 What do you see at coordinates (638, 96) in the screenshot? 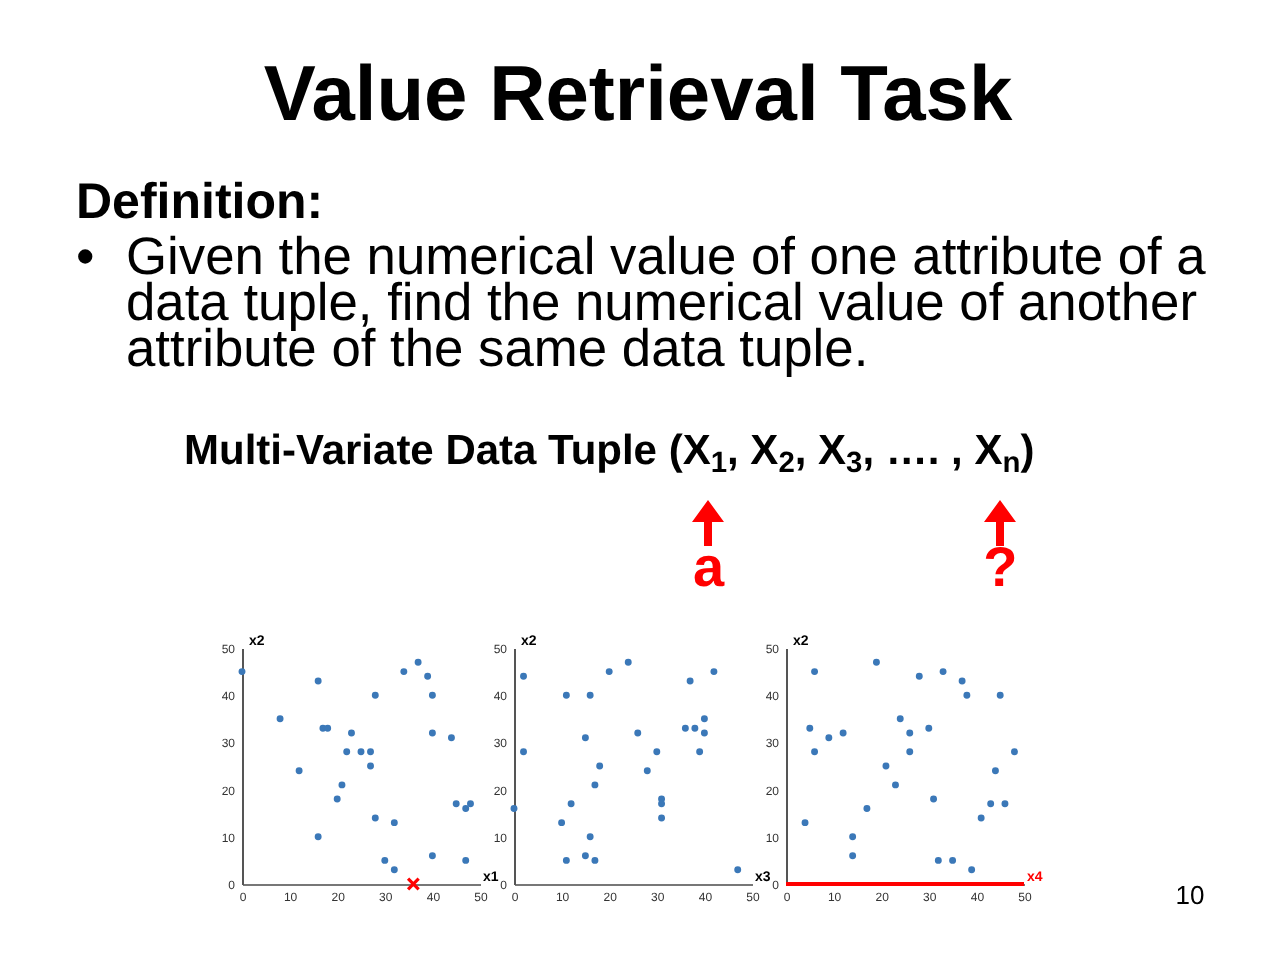
I see `text: Value Retrieval Task` at bounding box center [638, 96].